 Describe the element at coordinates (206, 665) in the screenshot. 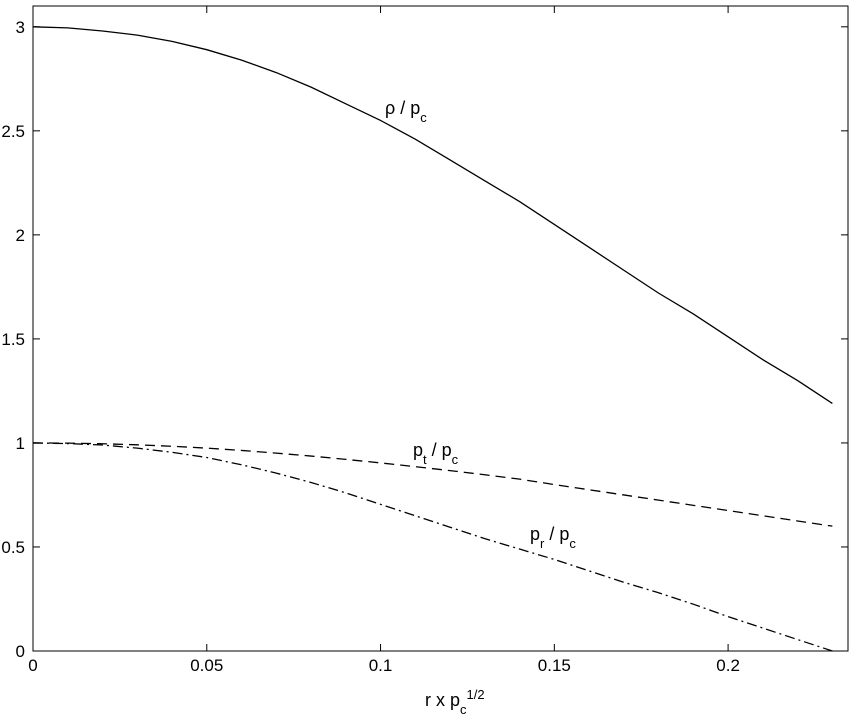

I see `x-tick-label: 0.05` at that location.